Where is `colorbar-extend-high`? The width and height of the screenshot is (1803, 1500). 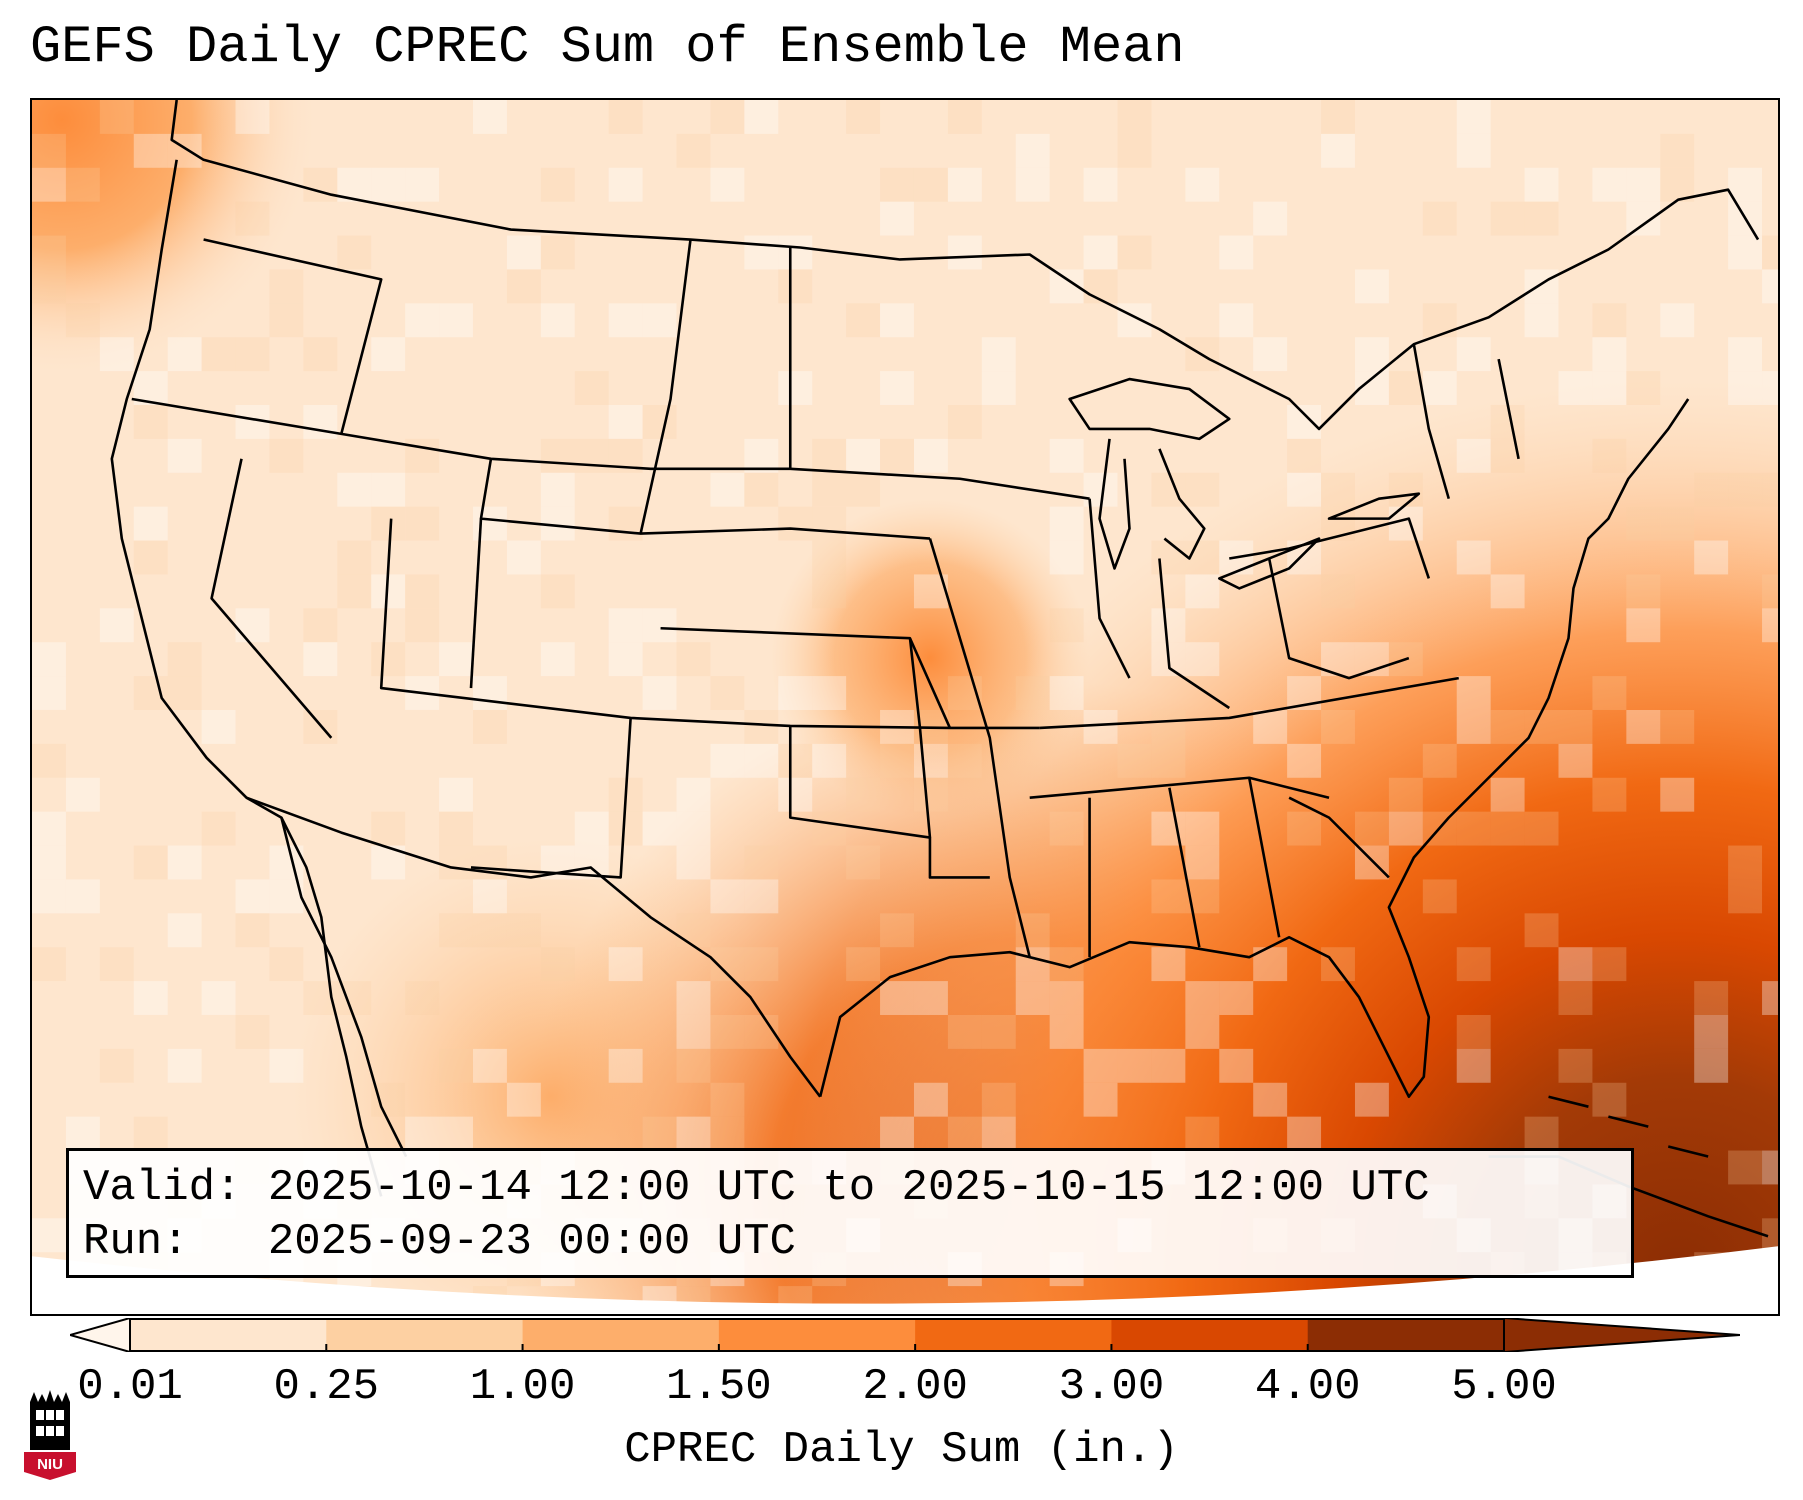 colorbar-extend-high is located at coordinates (1621, 1335).